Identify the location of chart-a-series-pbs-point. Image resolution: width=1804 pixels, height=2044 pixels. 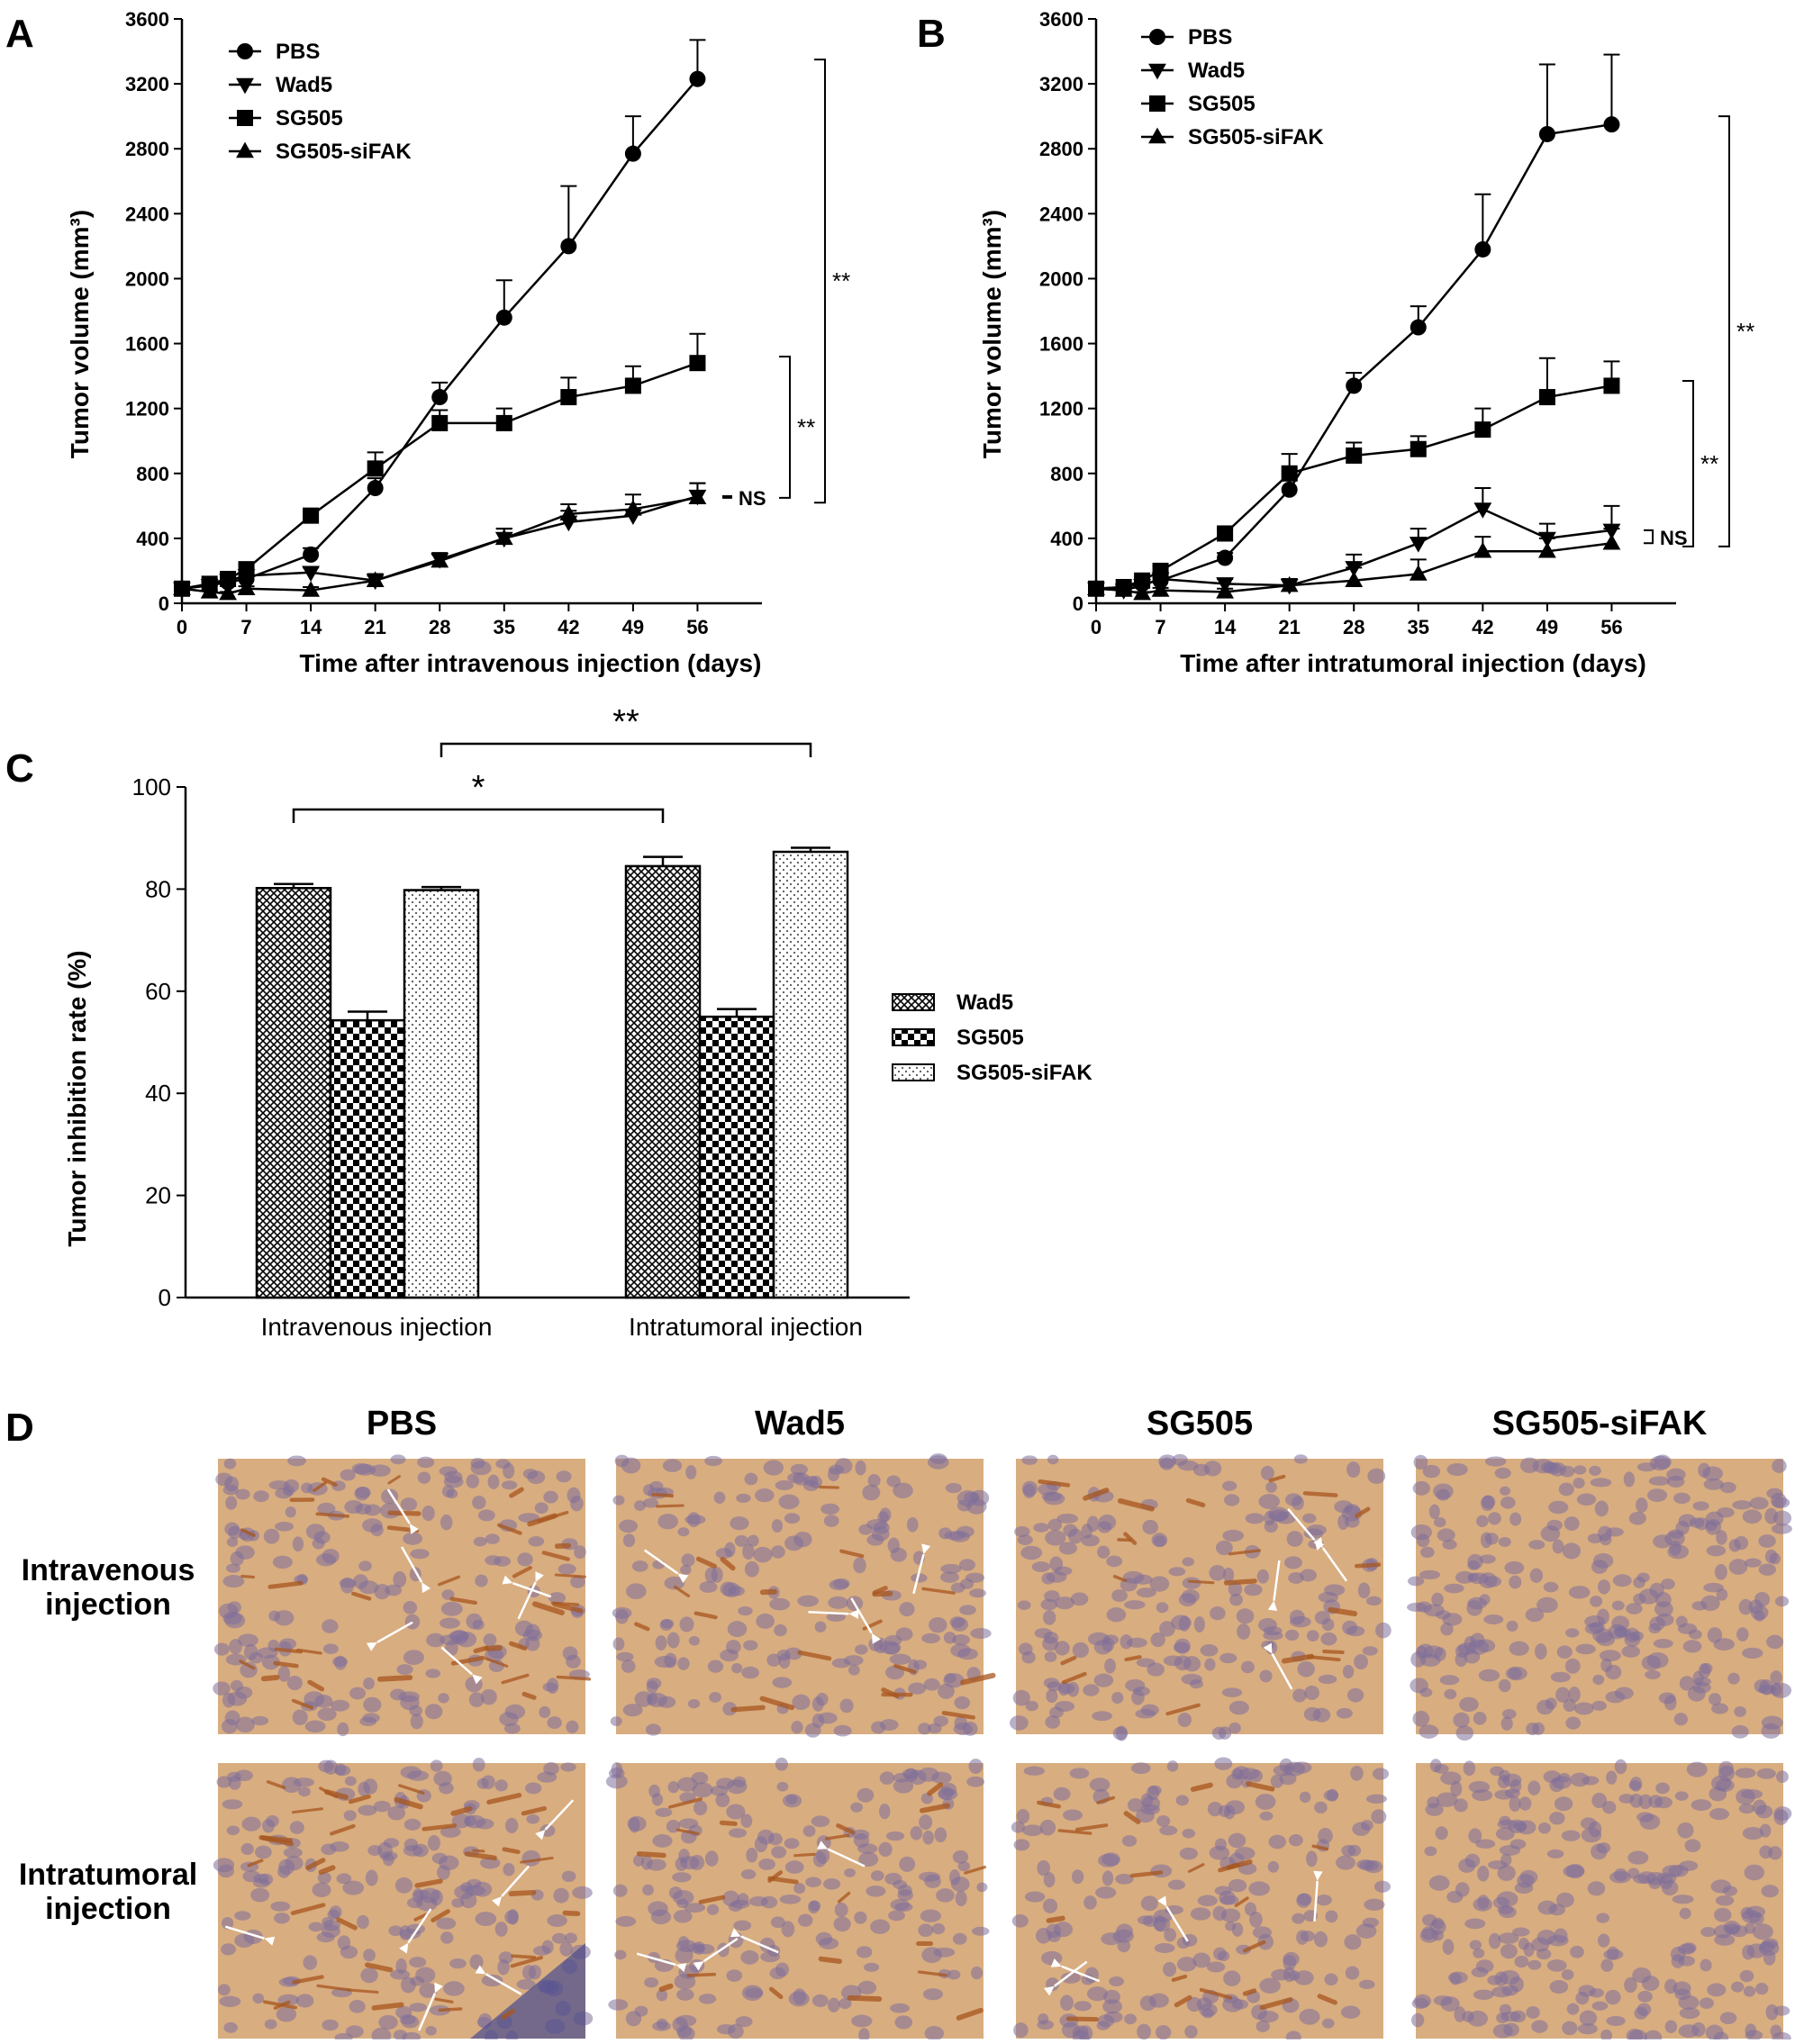
(633, 154).